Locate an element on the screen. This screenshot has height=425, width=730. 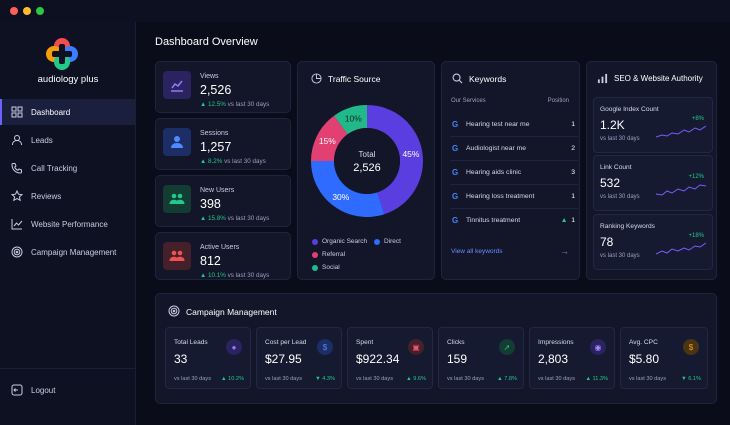
seo-label: Link Count is located at coordinates (616, 167).